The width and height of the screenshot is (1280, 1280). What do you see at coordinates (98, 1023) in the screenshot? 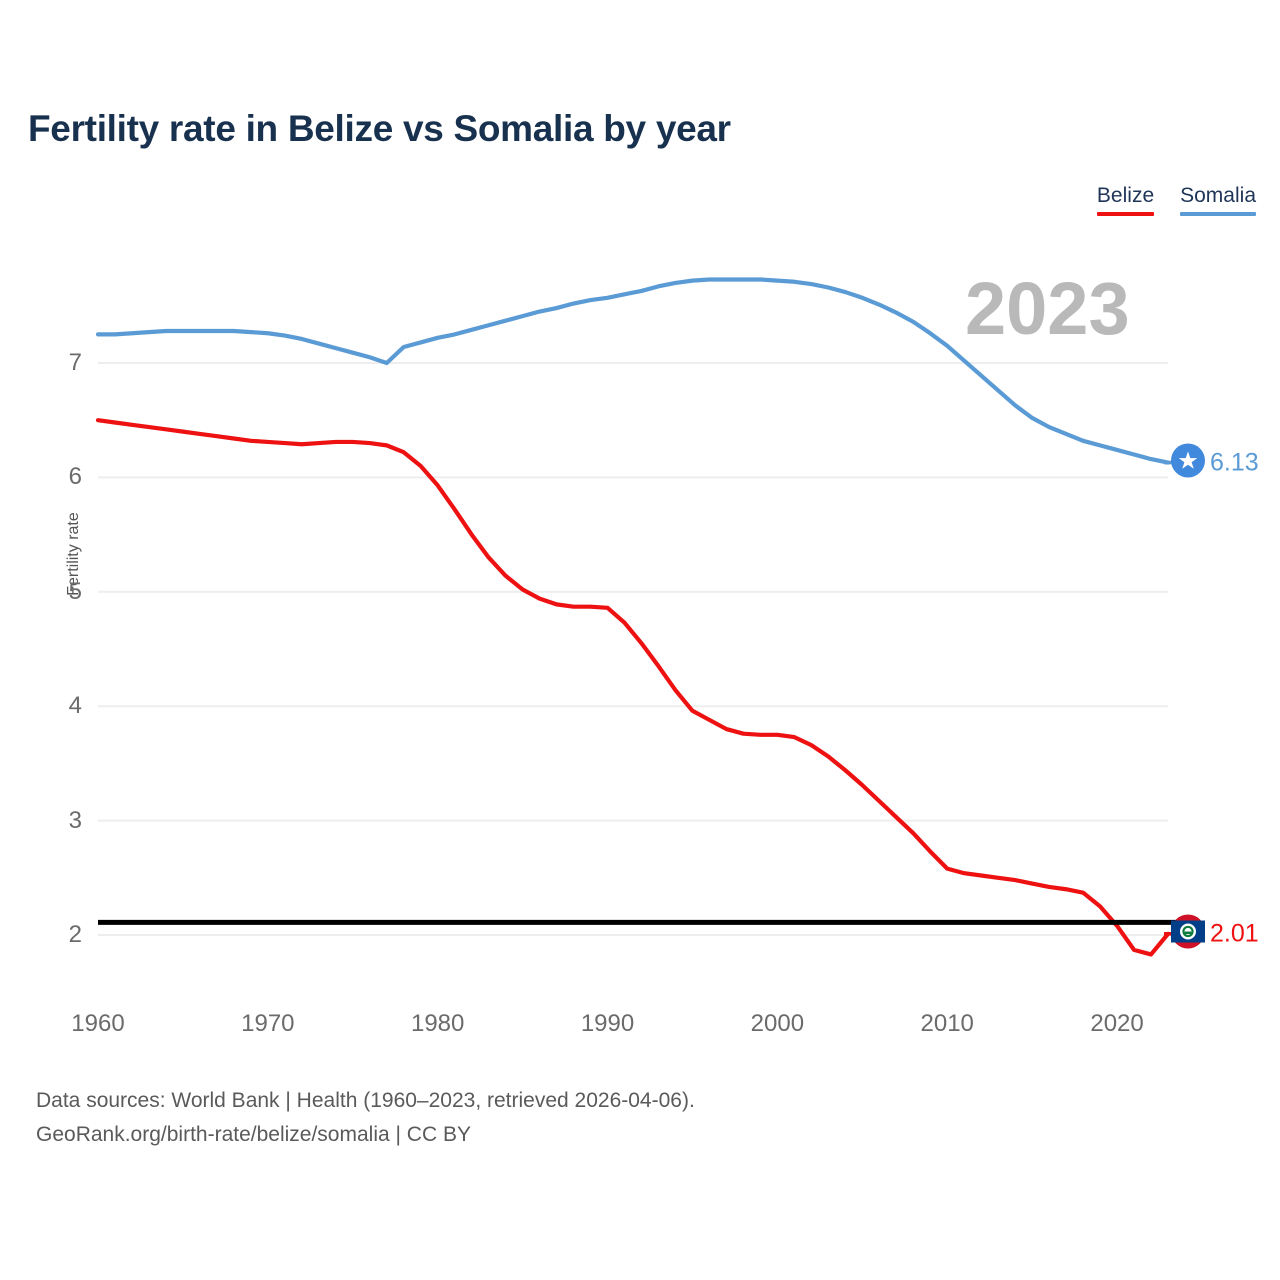
I see `x-axis-tick-label: 1960` at bounding box center [98, 1023].